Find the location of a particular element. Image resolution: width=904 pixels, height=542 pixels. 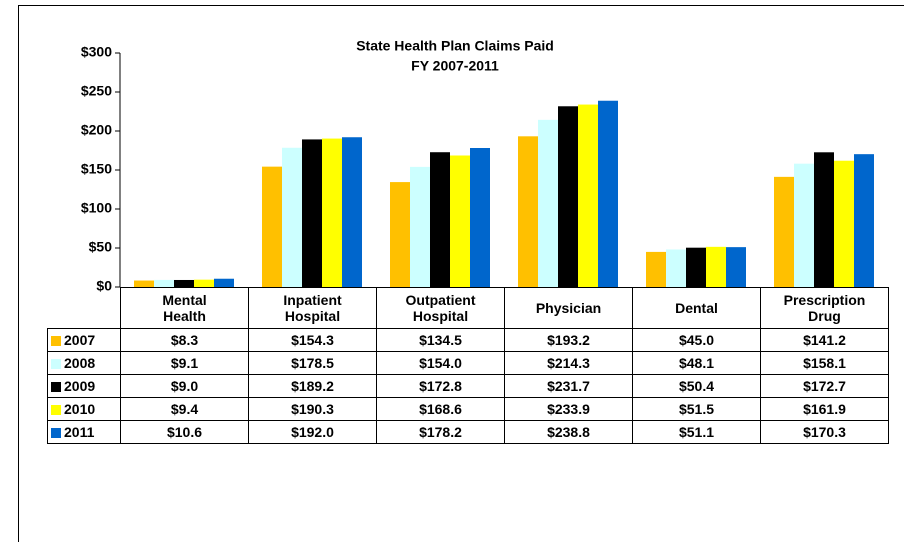

category-label: Mental Health is located at coordinates (184, 308).